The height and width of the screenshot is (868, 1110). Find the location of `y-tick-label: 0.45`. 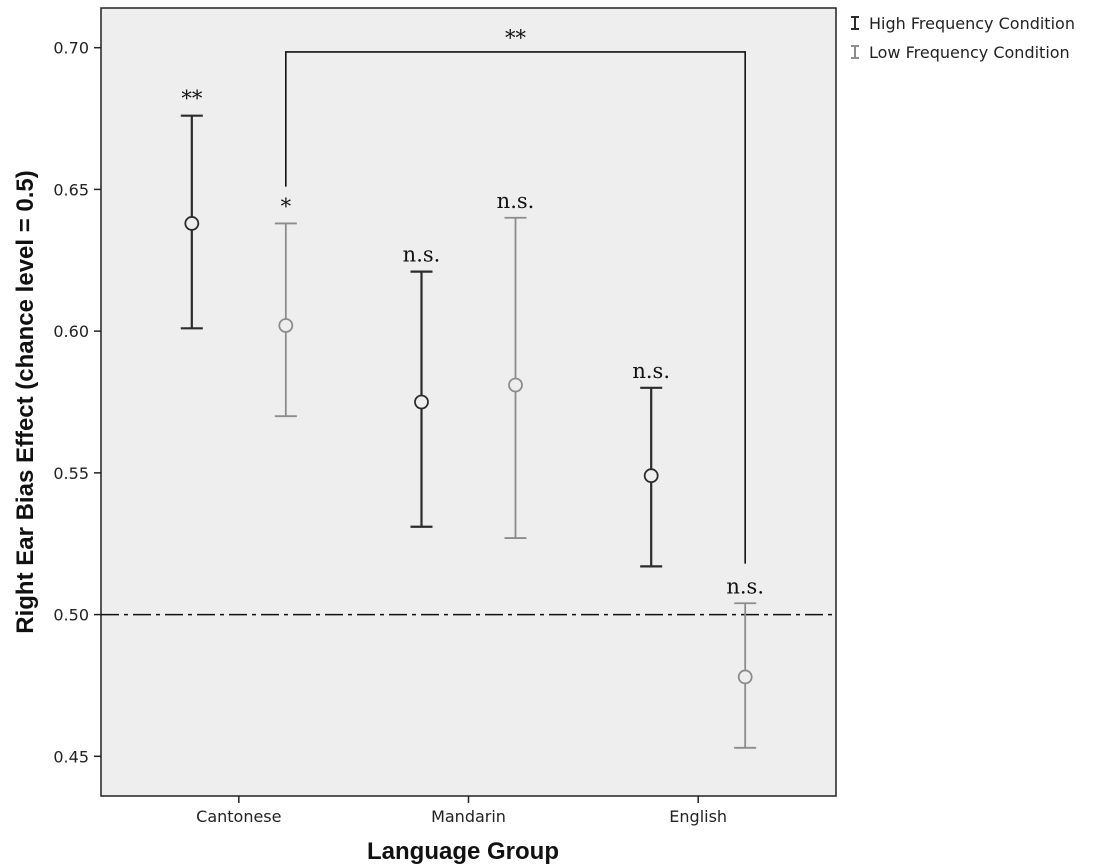

y-tick-label: 0.45 is located at coordinates (71, 756).